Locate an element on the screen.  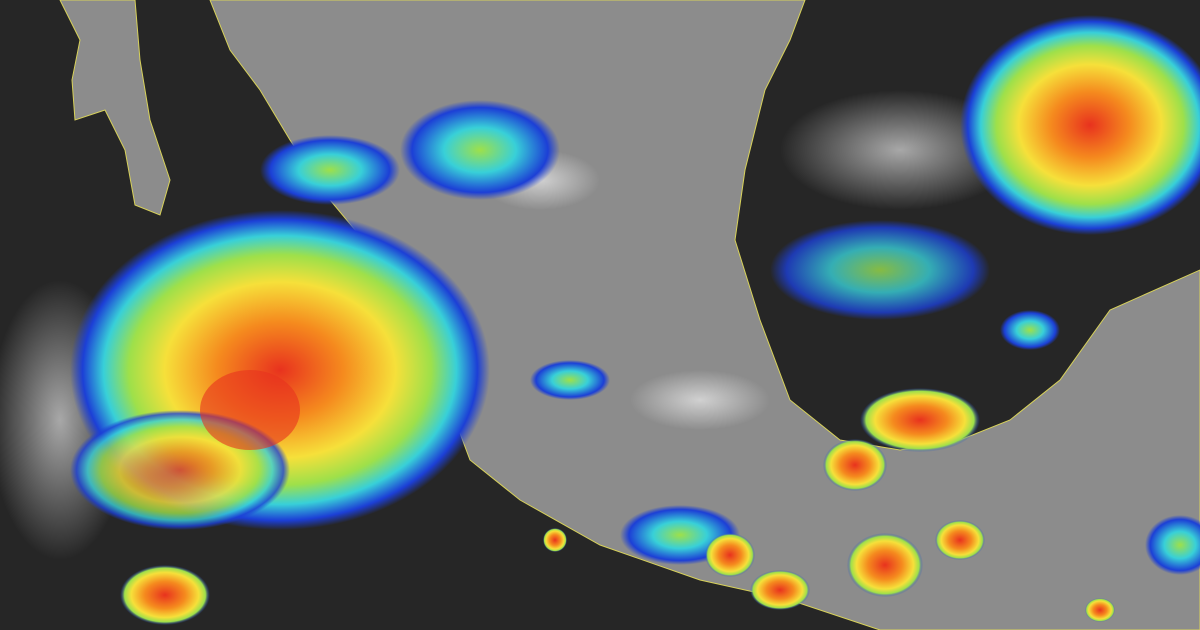
gulf-cloud-haze is located at coordinates (900, 150).